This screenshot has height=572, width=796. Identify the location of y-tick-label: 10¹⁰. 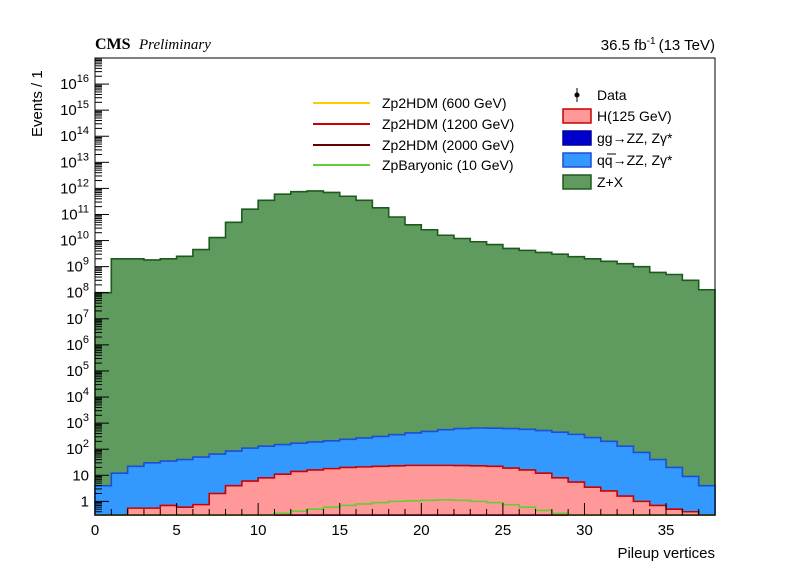
(74, 240).